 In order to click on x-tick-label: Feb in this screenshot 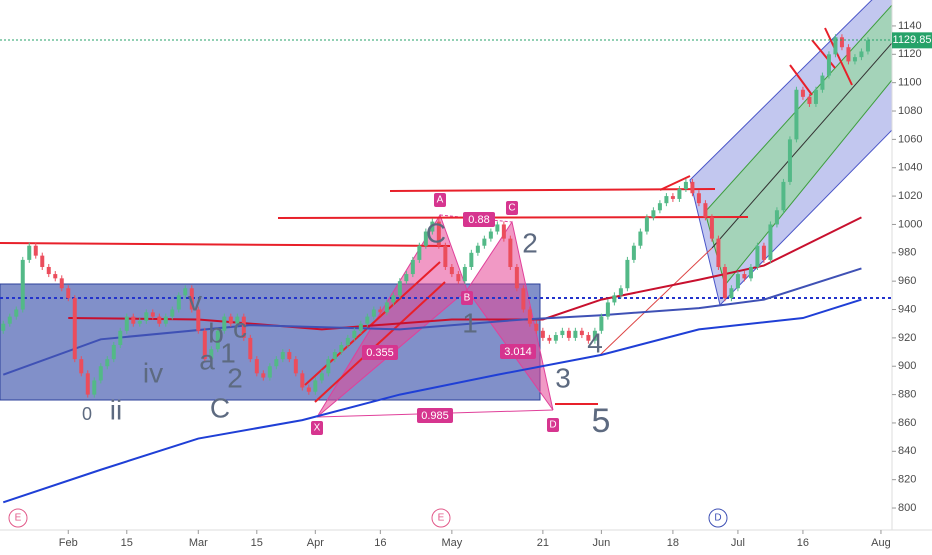, I will do `click(68, 543)`.